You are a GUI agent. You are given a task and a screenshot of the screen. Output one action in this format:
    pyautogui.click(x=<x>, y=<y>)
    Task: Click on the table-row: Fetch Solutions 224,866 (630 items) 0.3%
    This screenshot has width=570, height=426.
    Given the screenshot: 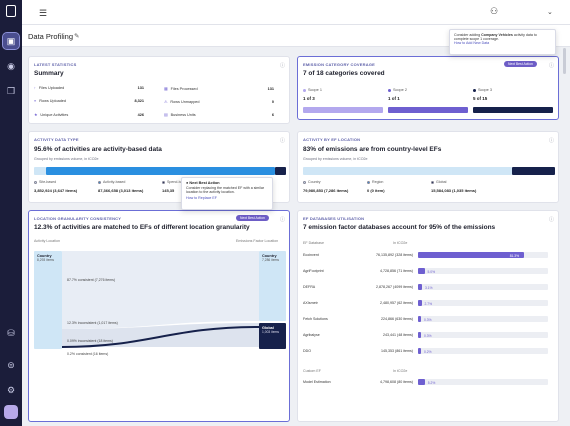 What is the action you would take?
    pyautogui.click(x=430, y=319)
    